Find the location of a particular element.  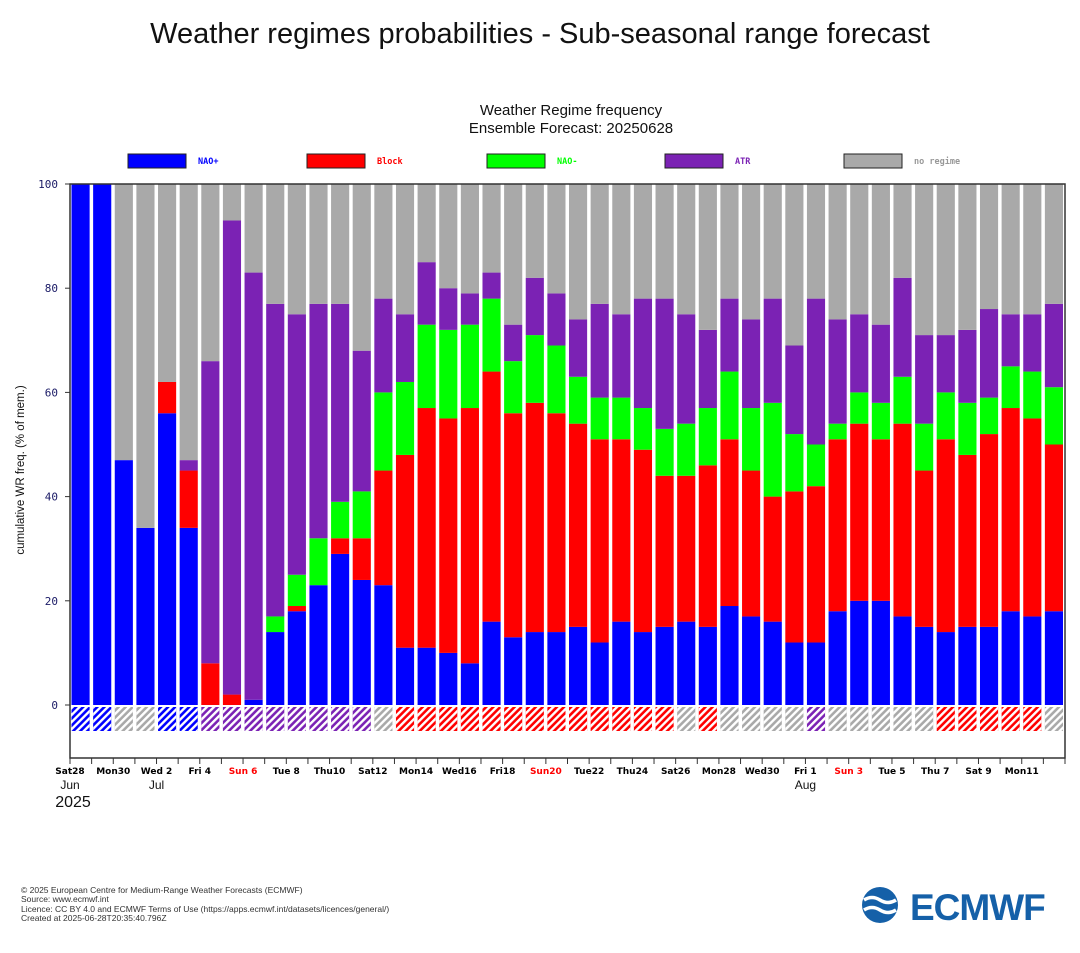

x-tick-label: Sun20 is located at coordinates (546, 772).